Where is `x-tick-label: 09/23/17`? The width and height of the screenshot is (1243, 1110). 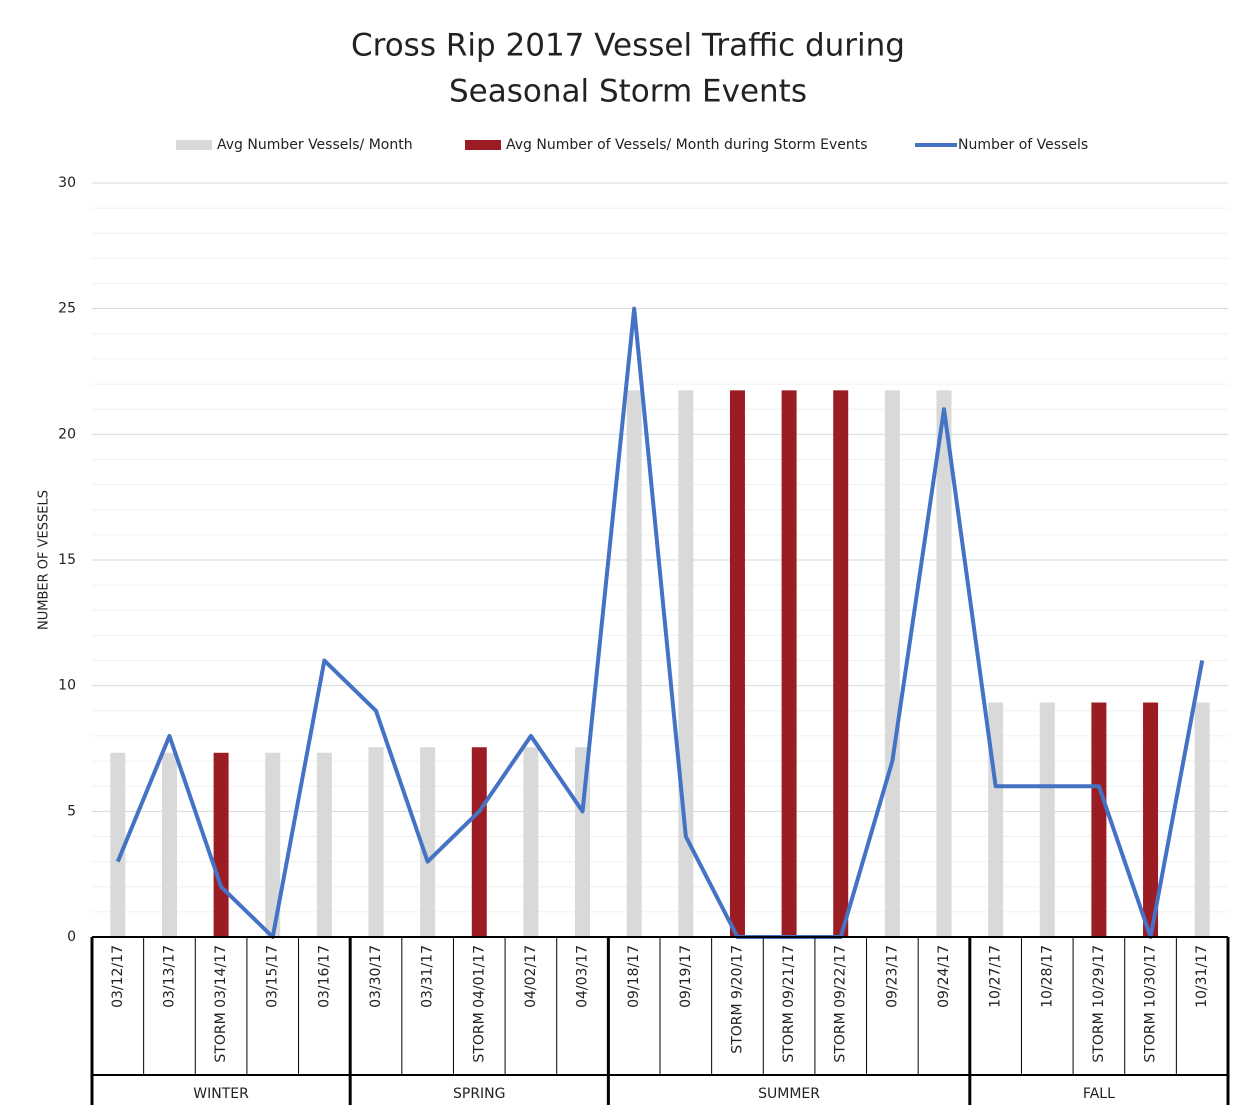 x-tick-label: 09/23/17 is located at coordinates (892, 976).